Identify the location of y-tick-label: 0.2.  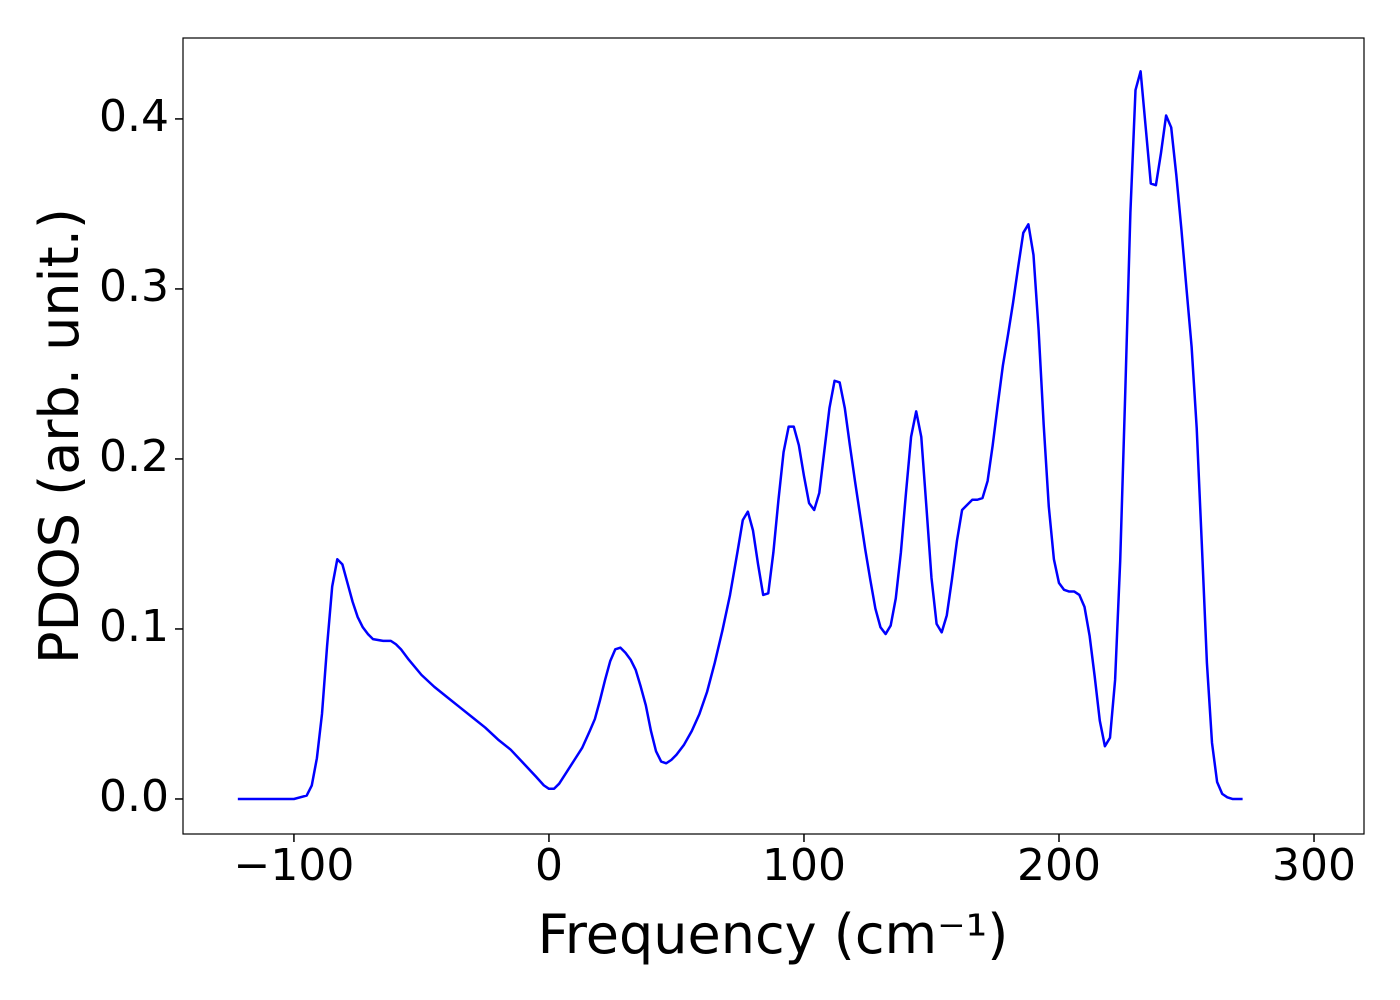
(134, 456).